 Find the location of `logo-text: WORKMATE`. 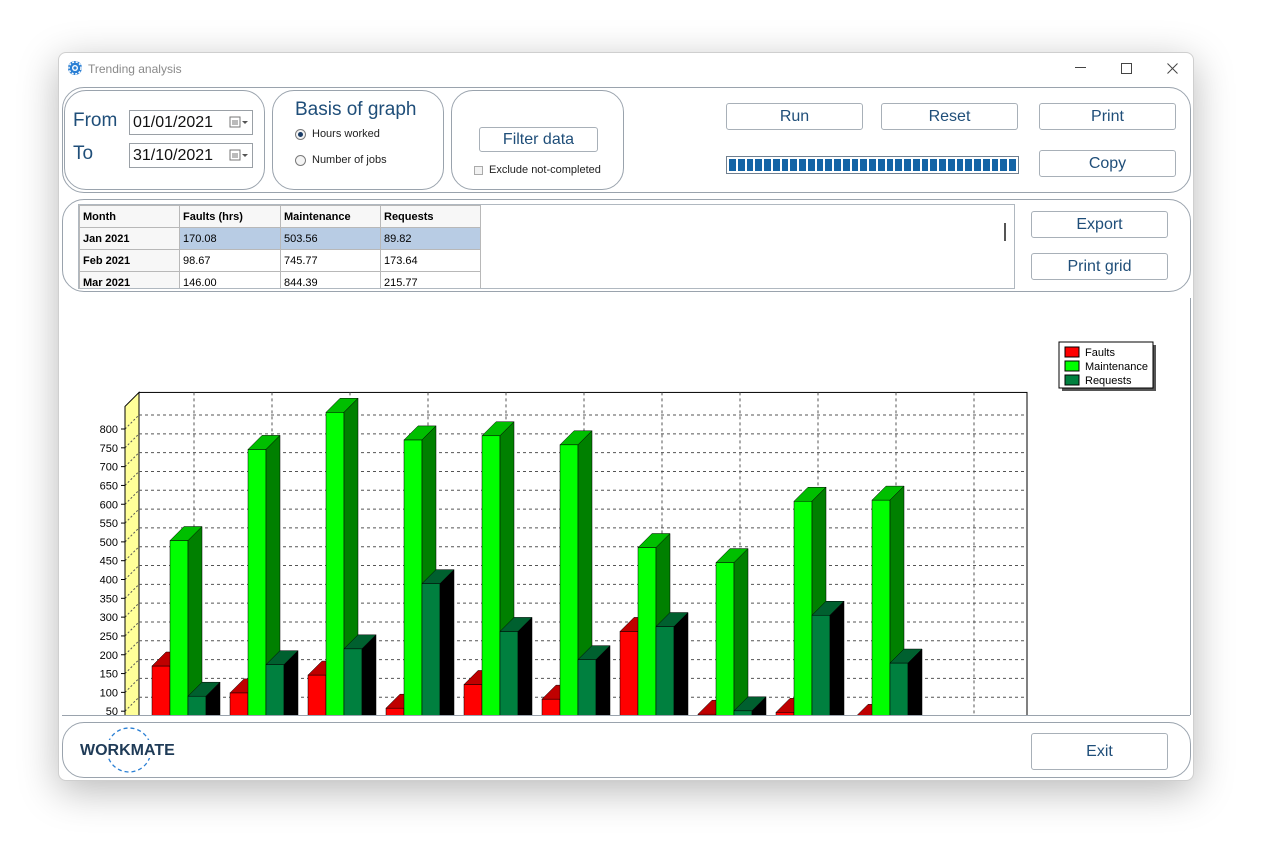

logo-text: WORKMATE is located at coordinates (127, 750).